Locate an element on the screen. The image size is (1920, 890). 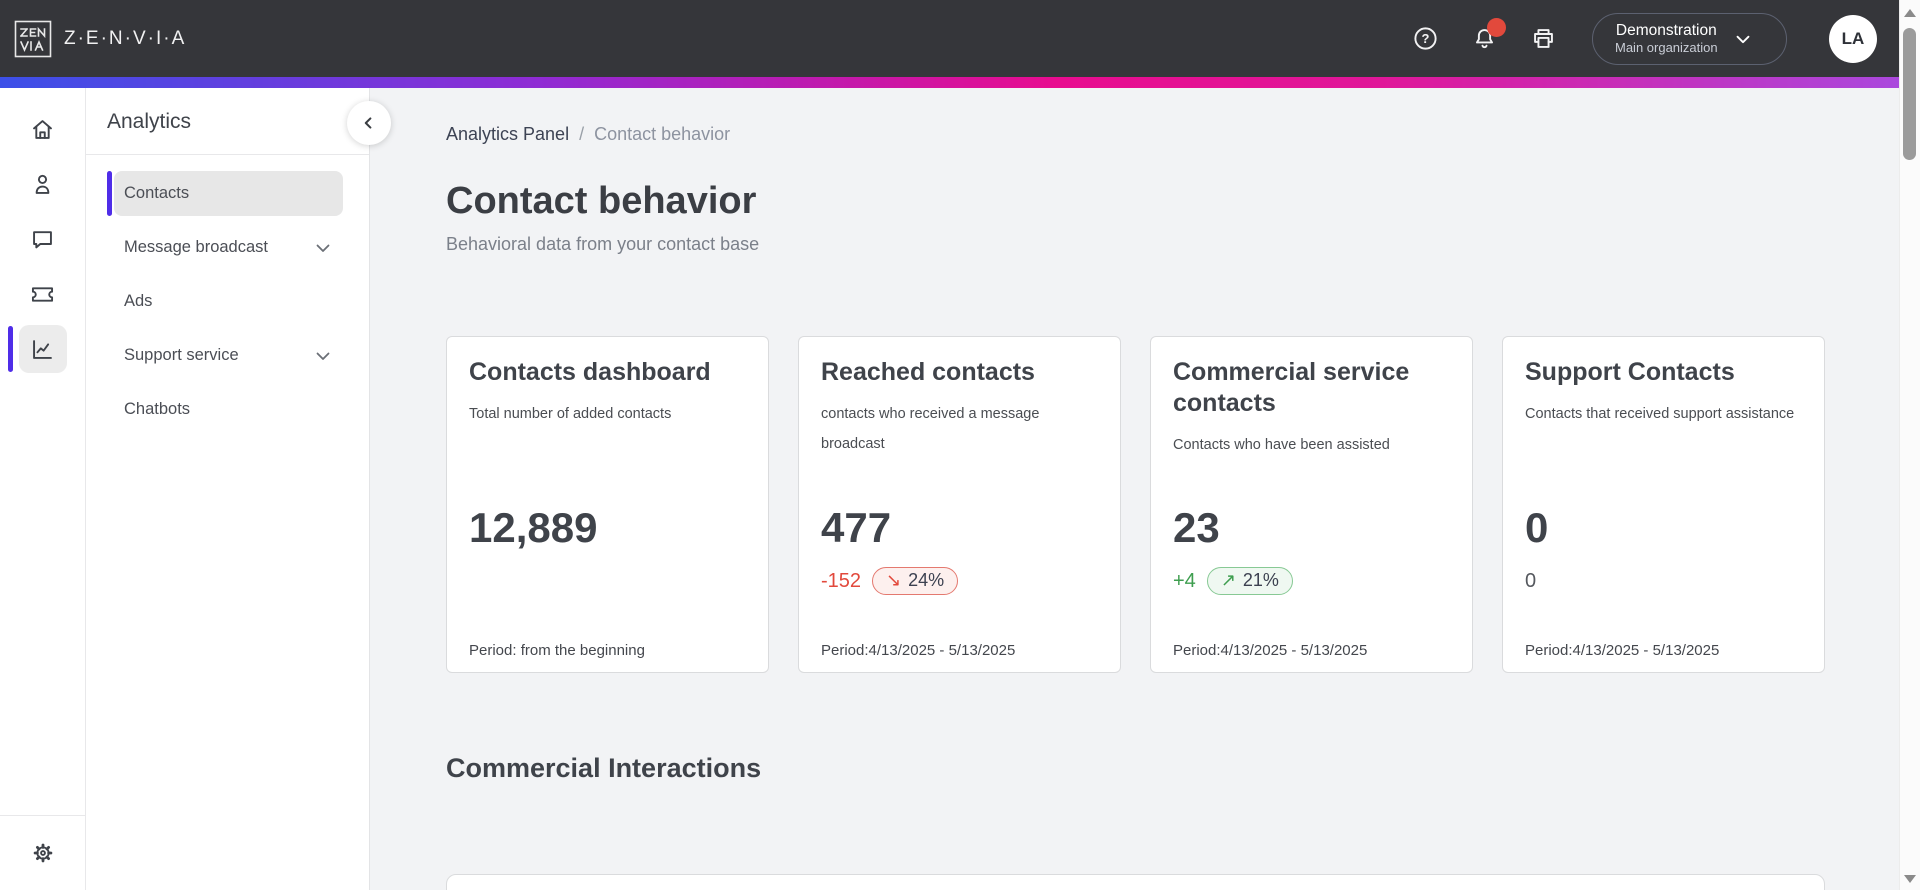
panel-divider is located at coordinates (227, 154).